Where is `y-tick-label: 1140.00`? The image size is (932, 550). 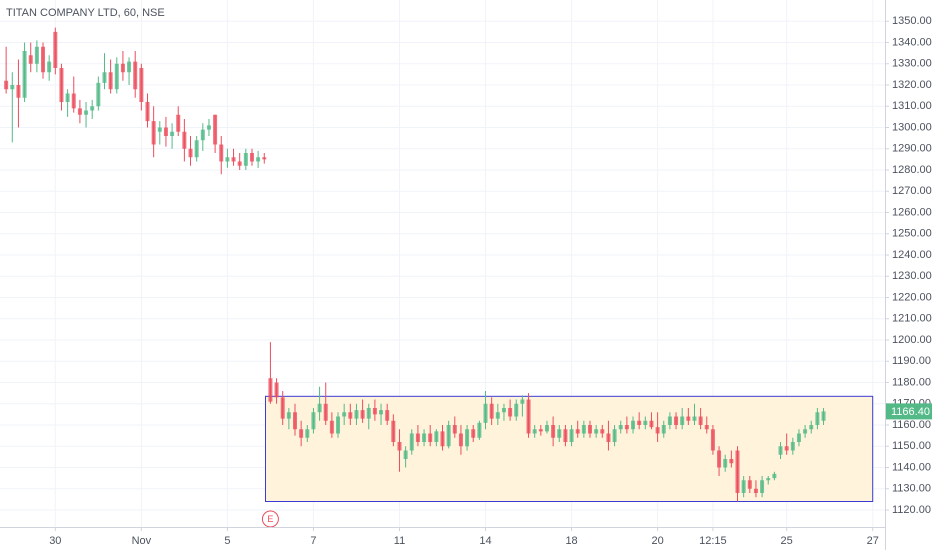 y-tick-label: 1140.00 is located at coordinates (911, 467).